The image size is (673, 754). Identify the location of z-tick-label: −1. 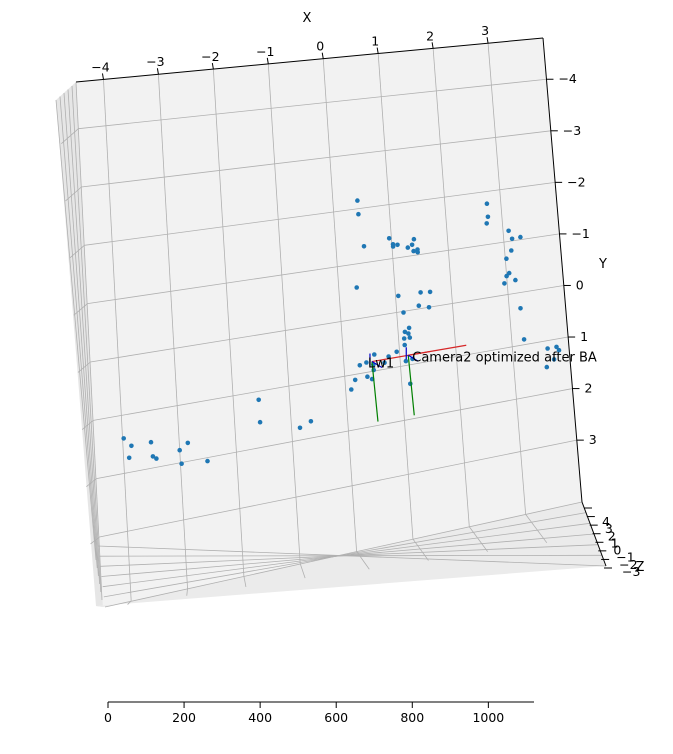
(625, 557).